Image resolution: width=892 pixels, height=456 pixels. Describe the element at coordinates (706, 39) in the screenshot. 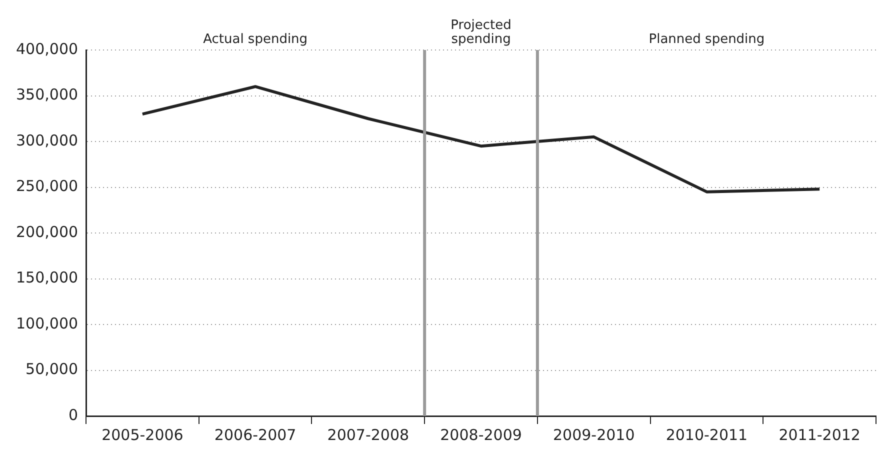

I see `text: Planned spending` at that location.